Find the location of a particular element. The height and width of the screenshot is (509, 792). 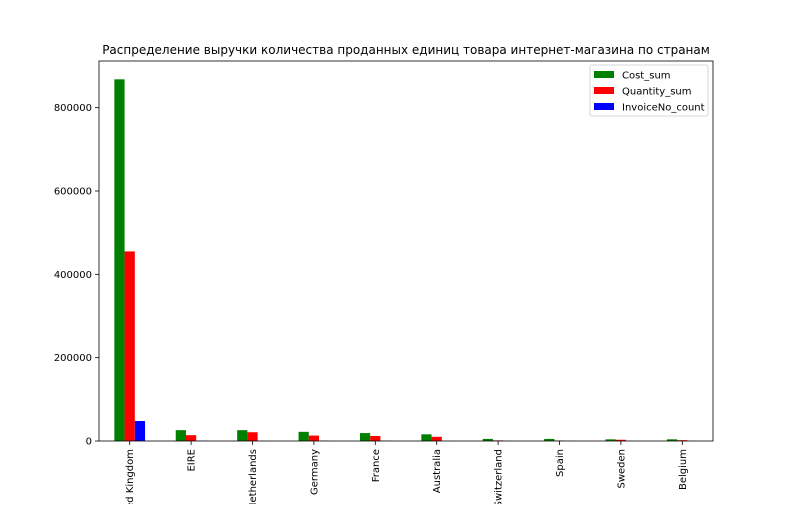

x-tick-label: EIRE is located at coordinates (192, 460).